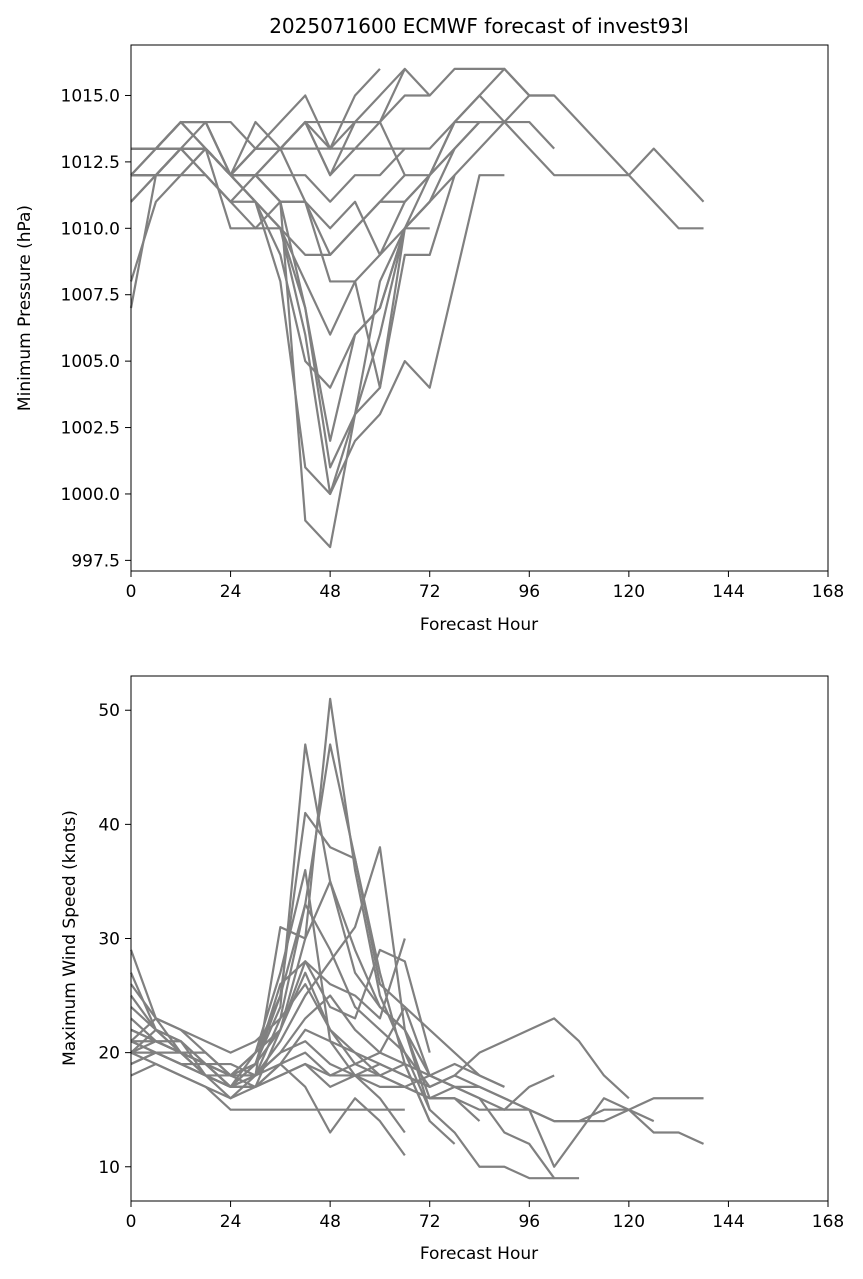 Image resolution: width=863 pixels, height=1279 pixels. What do you see at coordinates (231, 592) in the screenshot?
I see `pressure-x-tick-label: 24` at bounding box center [231, 592].